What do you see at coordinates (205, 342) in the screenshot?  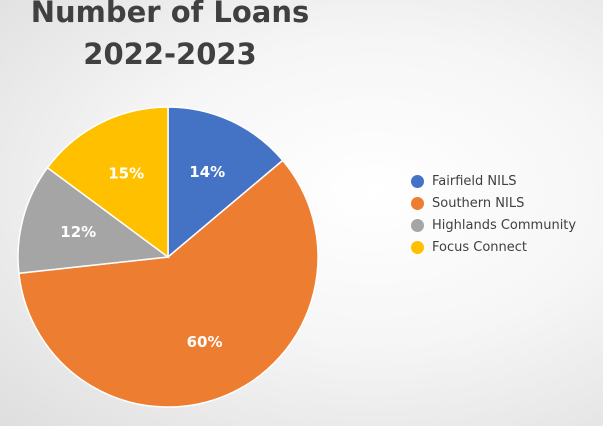 I see `slice-label-southern-nils: 60%` at bounding box center [205, 342].